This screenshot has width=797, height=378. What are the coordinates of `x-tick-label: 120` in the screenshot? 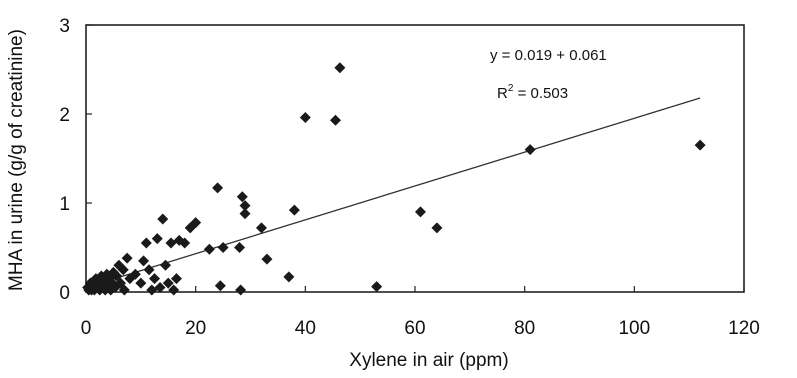 It's located at (744, 328).